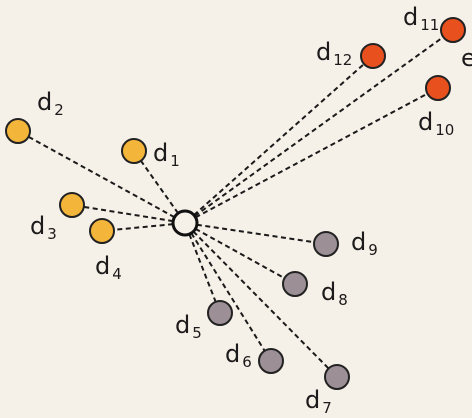 This screenshot has width=472, height=418. What do you see at coordinates (232, 354) in the screenshot?
I see `label-d6-base: d` at bounding box center [232, 354].